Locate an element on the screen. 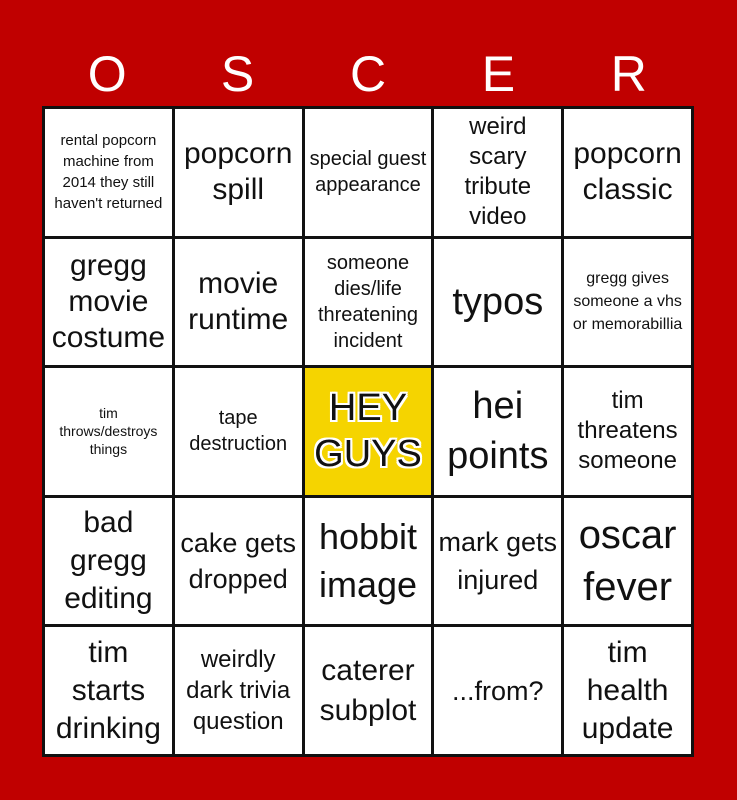 The image size is (737, 800). bingo-cell: special guest appearance is located at coordinates (368, 172).